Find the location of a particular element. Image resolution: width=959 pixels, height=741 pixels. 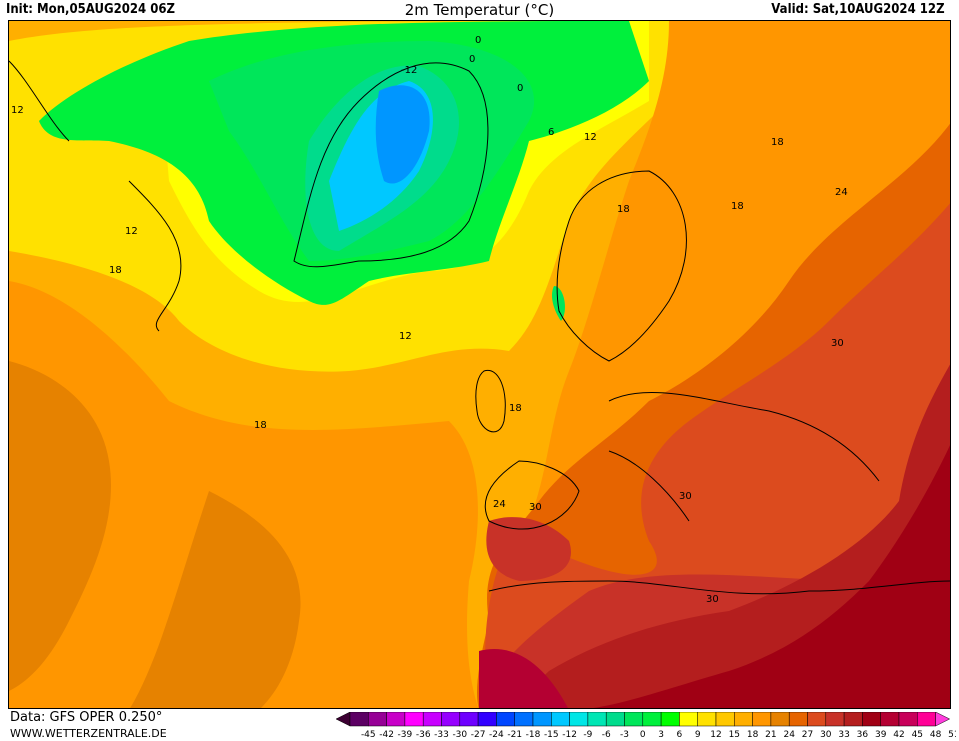

legend-tick-label: -21 is located at coordinates (514, 735).